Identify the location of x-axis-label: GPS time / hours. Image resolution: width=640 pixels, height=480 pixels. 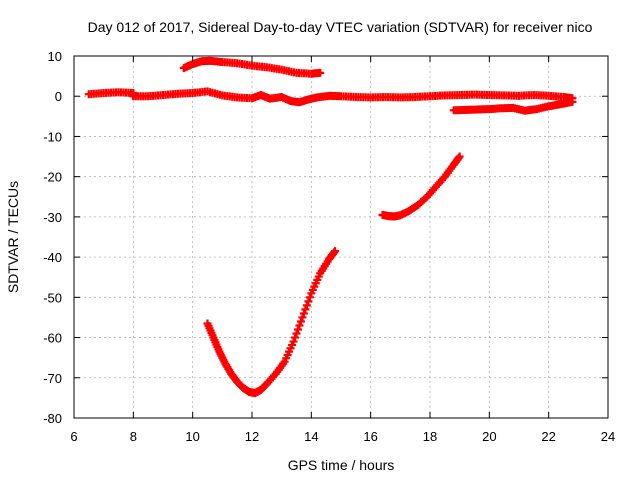
(341, 465).